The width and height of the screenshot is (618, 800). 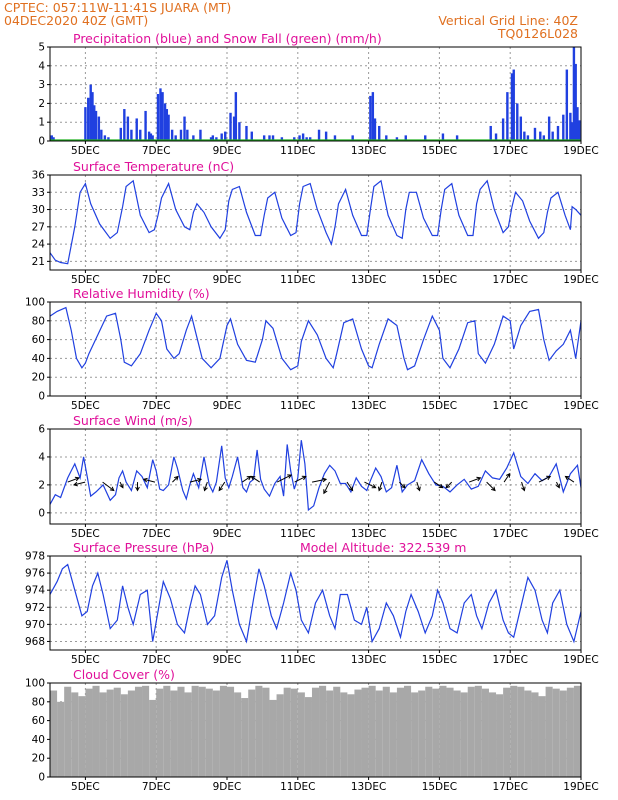 I want to click on wind-title: Surface Wind (m/s), so click(x=133, y=420).